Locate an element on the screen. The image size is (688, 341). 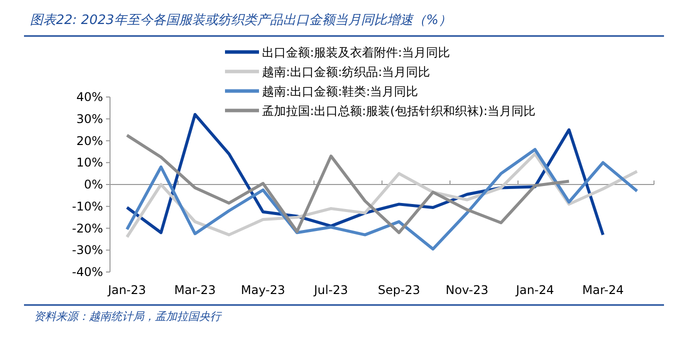
y-tick-label: -10% is located at coordinates (87, 206).